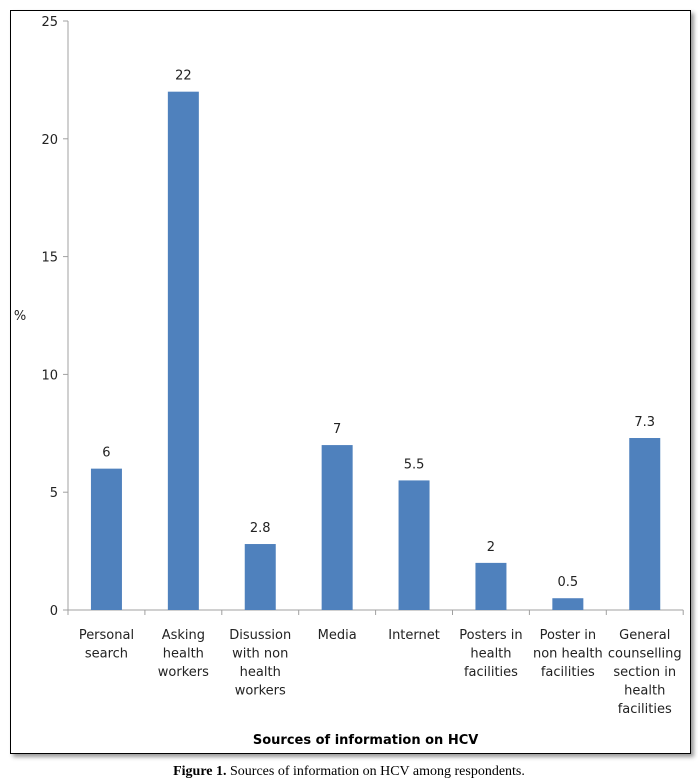 This screenshot has height=784, width=698. What do you see at coordinates (568, 654) in the screenshot?
I see `x-tick-label: non health` at bounding box center [568, 654].